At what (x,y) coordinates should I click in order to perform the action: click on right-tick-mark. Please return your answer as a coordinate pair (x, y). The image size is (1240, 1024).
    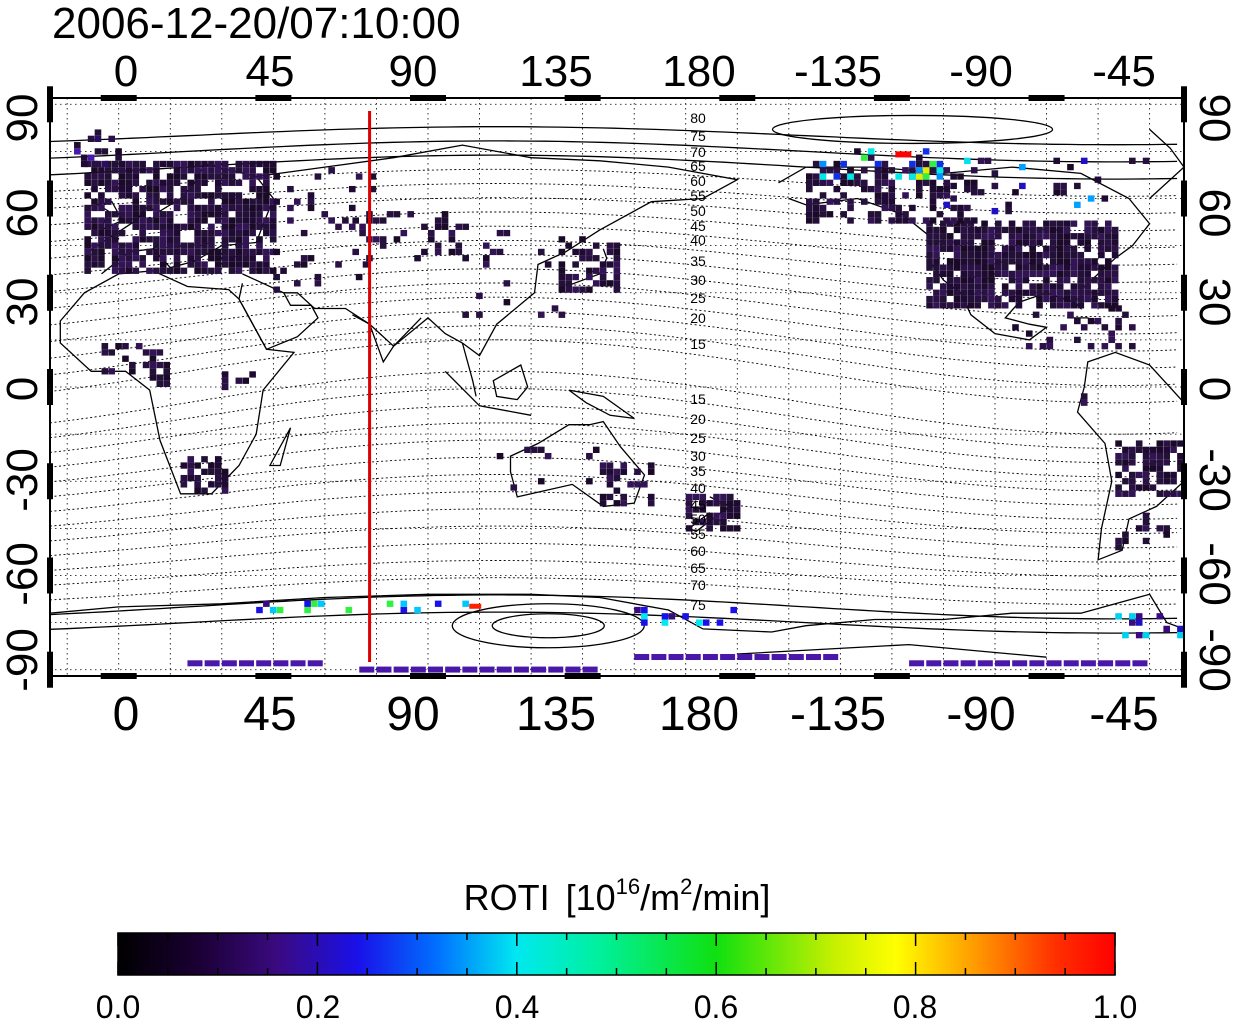
    Looking at the image, I should click on (1184, 292).